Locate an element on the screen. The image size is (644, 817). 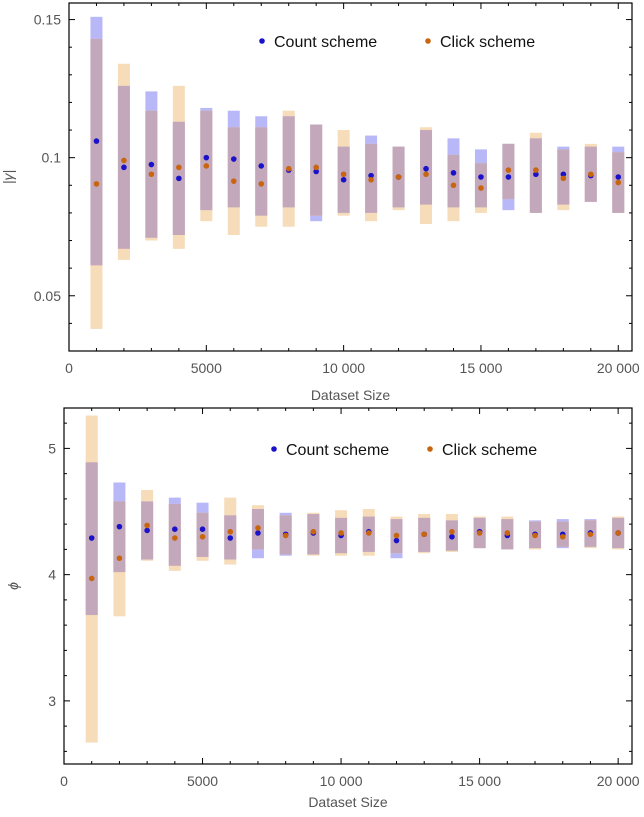
y-tick-label: 0.1 is located at coordinates (52, 158).